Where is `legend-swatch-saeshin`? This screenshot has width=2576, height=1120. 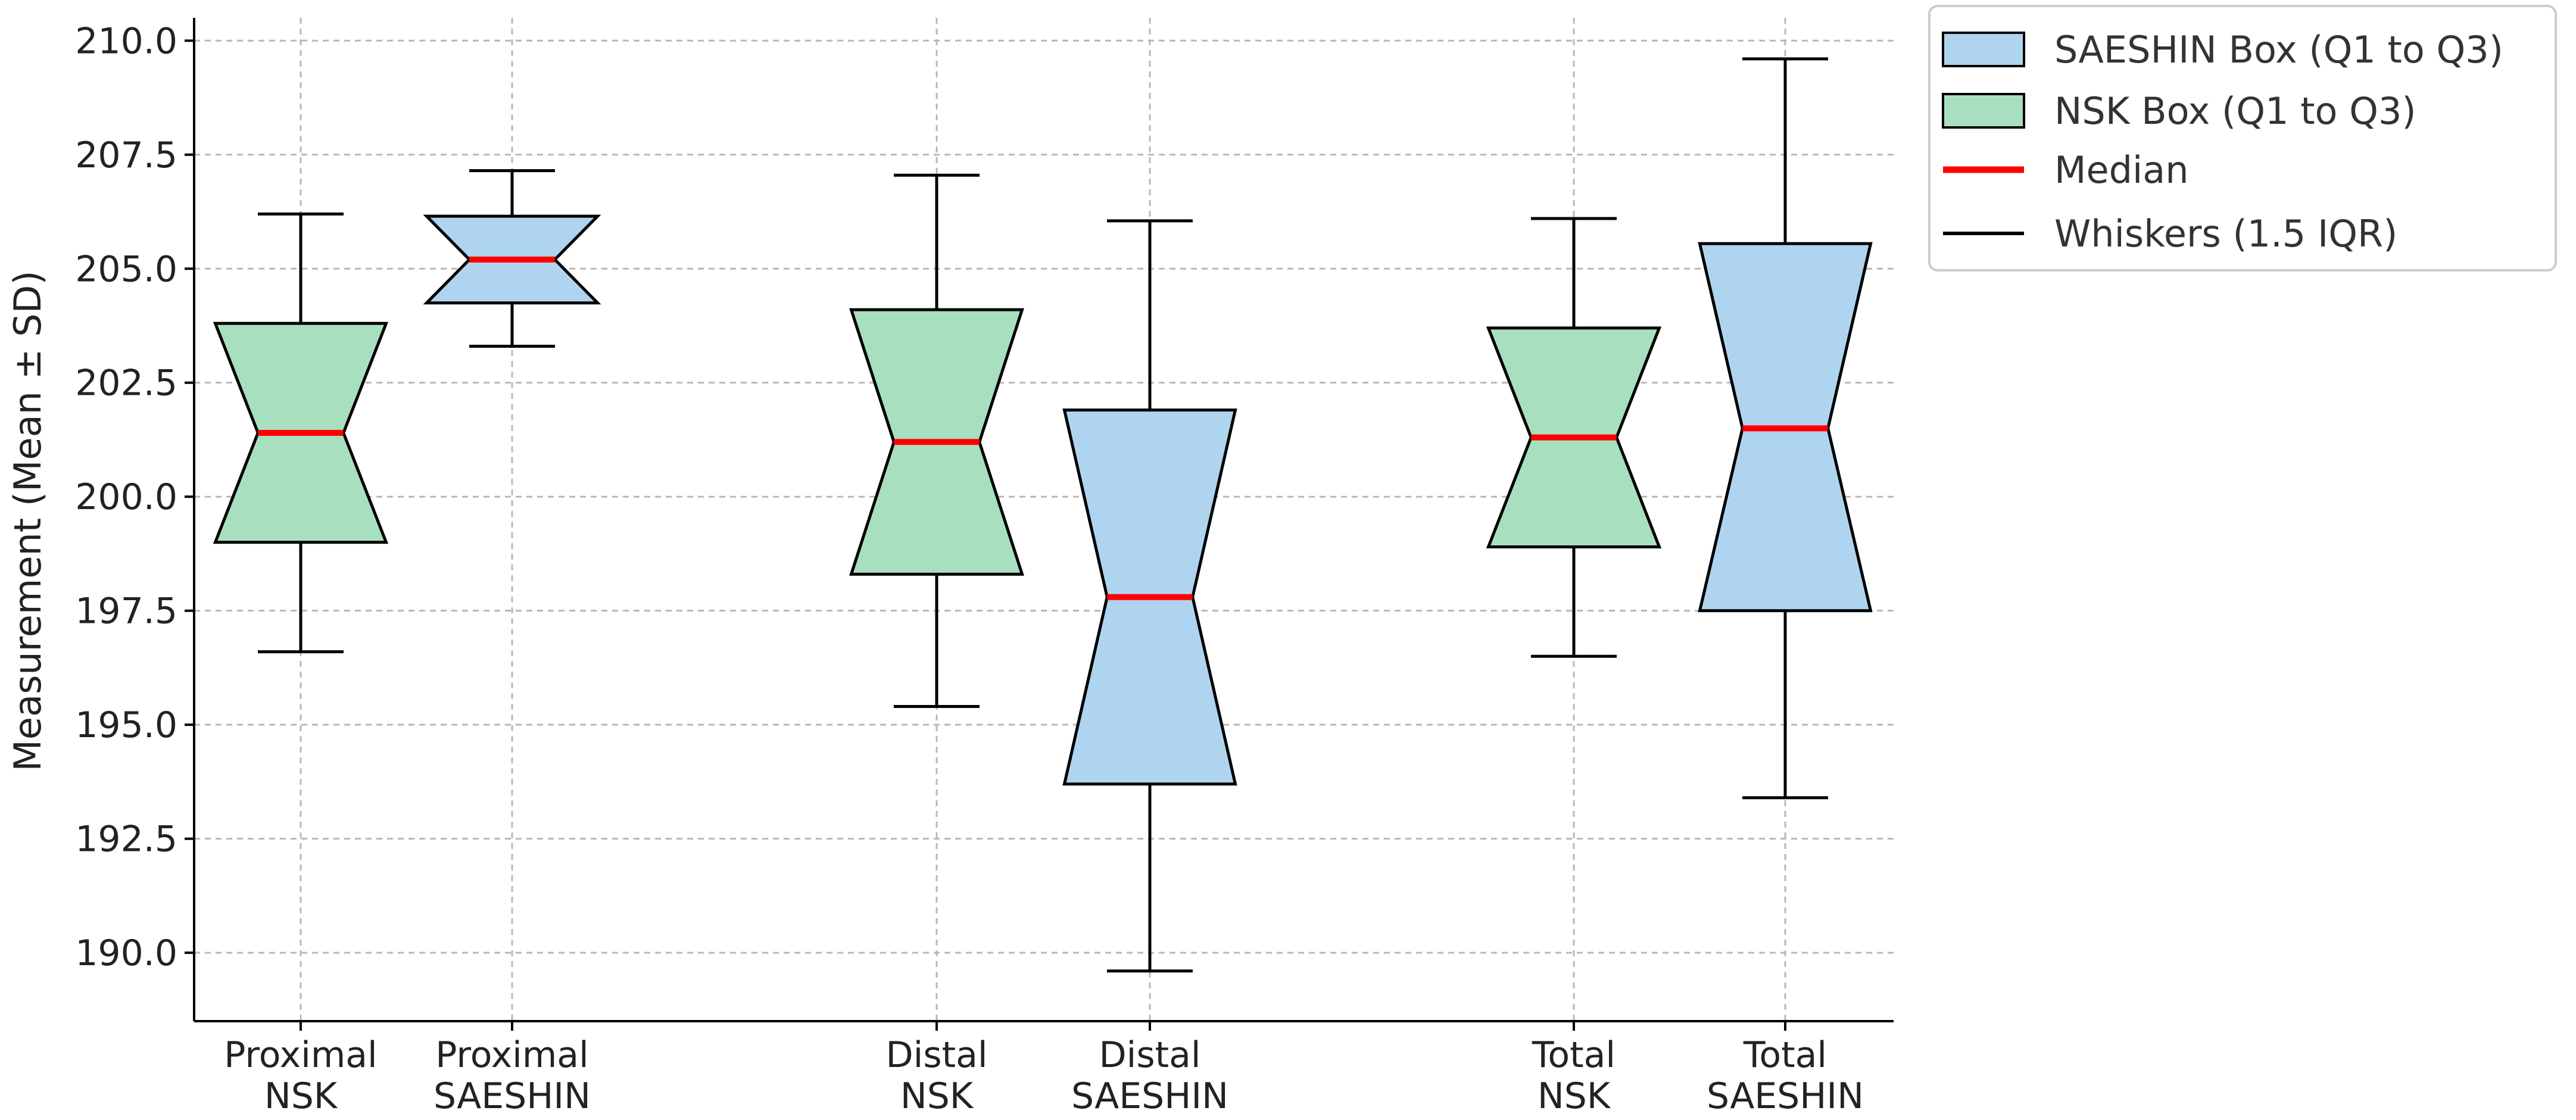
legend-swatch-saeshin is located at coordinates (1984, 49).